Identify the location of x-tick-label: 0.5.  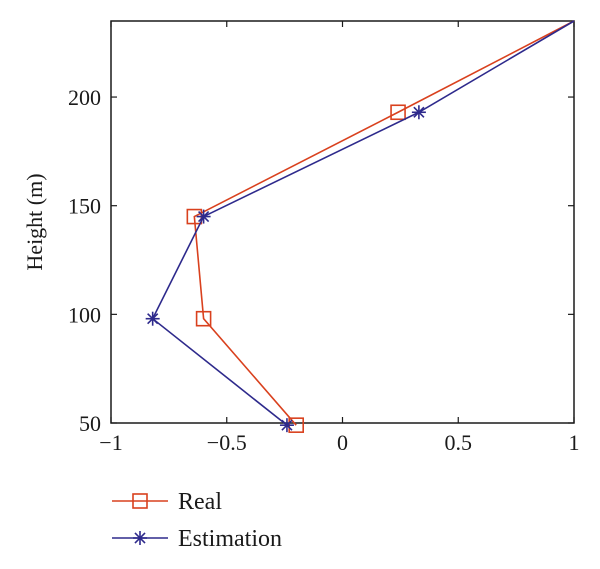
(459, 442).